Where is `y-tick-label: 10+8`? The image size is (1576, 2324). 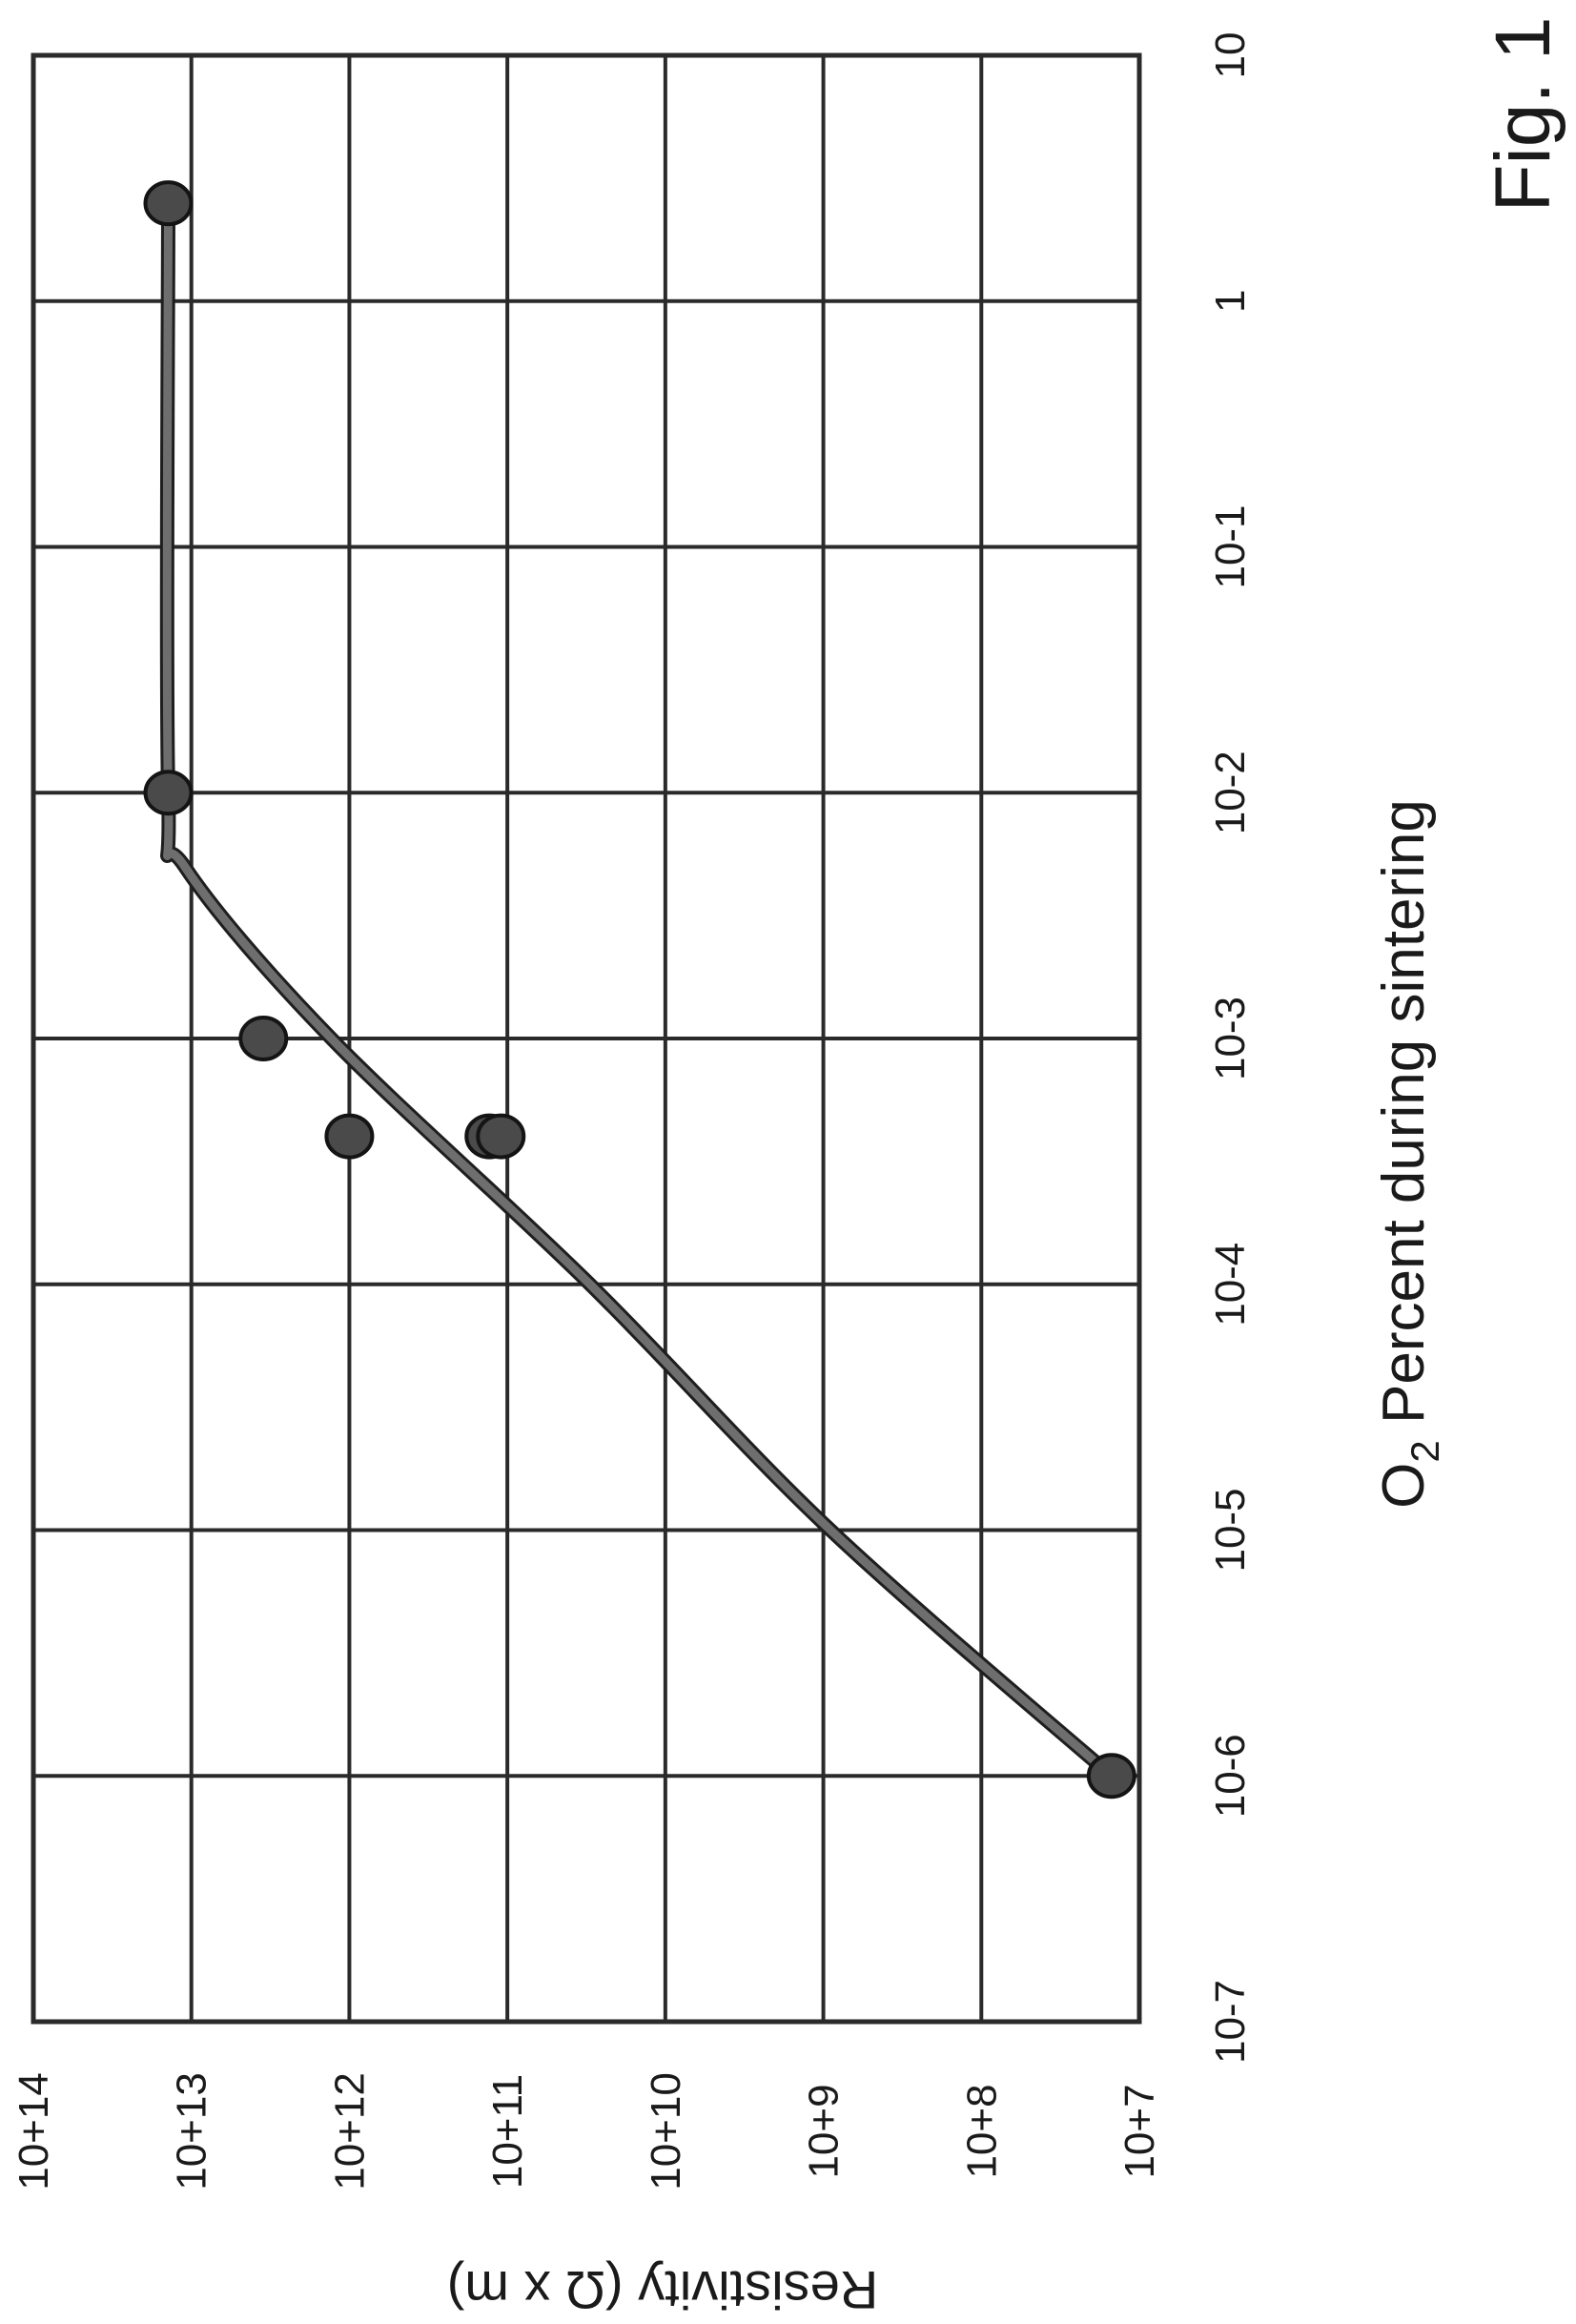 y-tick-label: 10+8 is located at coordinates (982, 2131).